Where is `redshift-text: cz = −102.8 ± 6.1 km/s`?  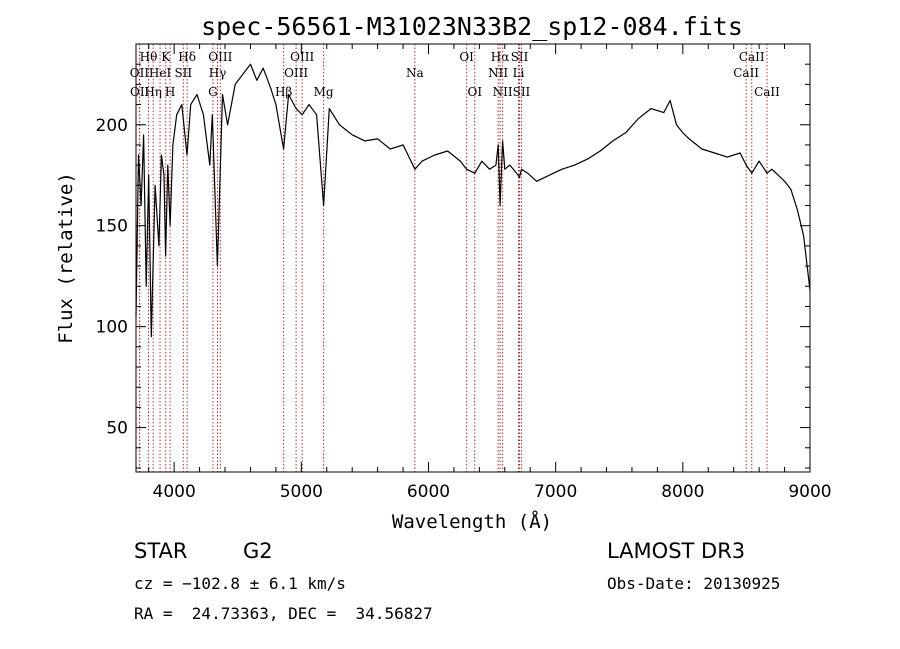
redshift-text: cz = −102.8 ± 6.1 km/s is located at coordinates (240, 583).